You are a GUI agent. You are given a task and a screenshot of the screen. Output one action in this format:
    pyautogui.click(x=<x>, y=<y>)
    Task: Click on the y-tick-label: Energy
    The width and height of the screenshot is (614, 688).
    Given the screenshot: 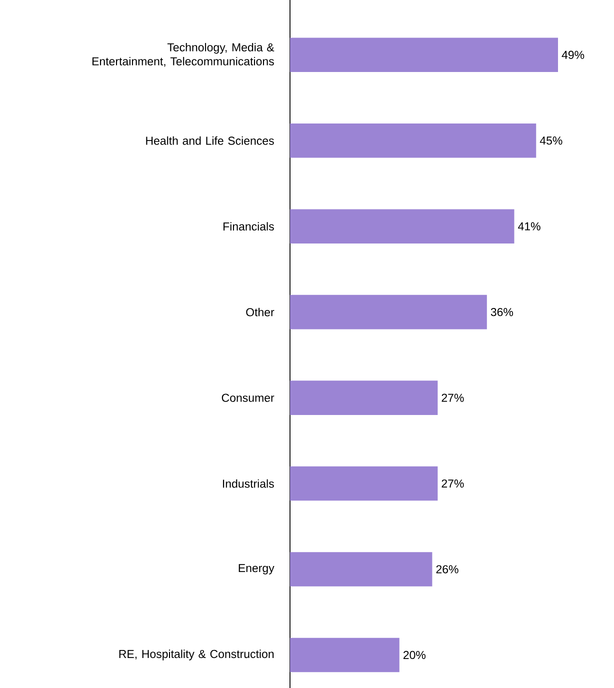 What is the action you would take?
    pyautogui.click(x=256, y=569)
    